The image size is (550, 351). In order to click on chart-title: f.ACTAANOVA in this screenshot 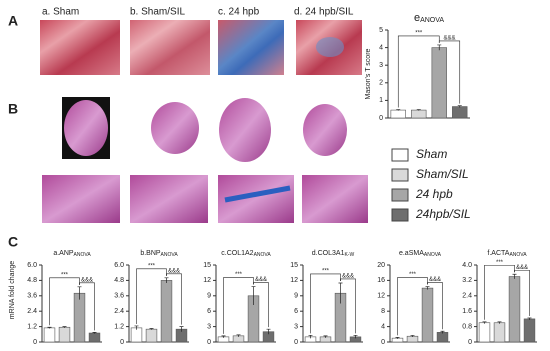, I will do `click(507, 254)`.